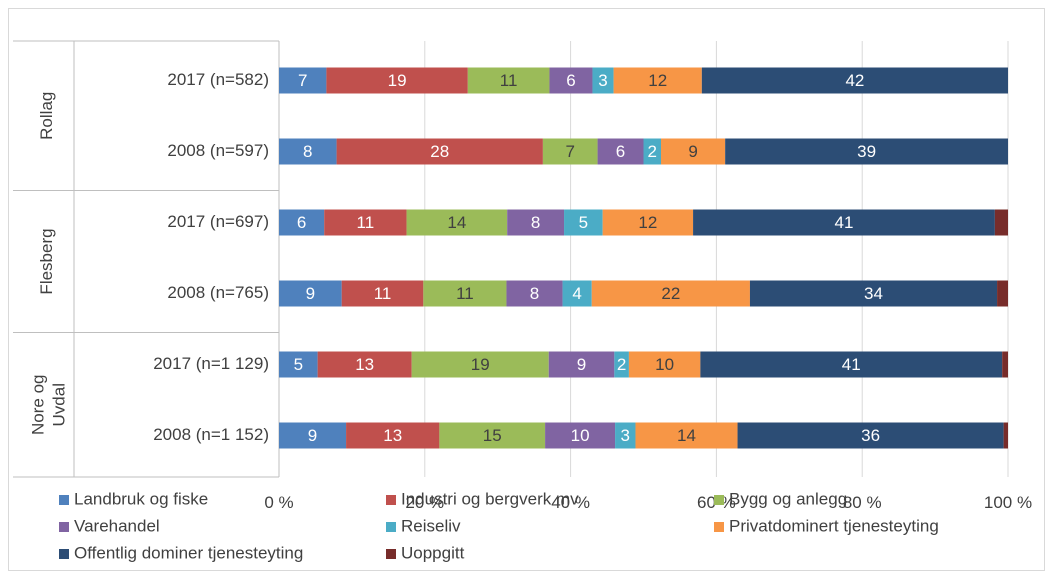 The height and width of the screenshot is (578, 1054). Describe the element at coordinates (211, 363) in the screenshot. I see `category-label: 2017 (n=1 129)` at that location.